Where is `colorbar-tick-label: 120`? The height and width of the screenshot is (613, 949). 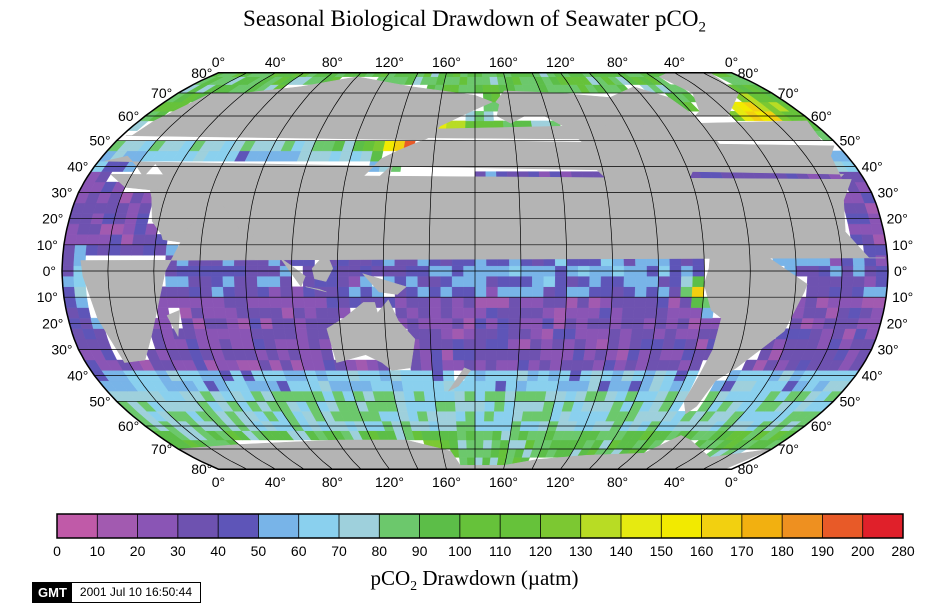
colorbar-tick-label: 120 is located at coordinates (541, 551).